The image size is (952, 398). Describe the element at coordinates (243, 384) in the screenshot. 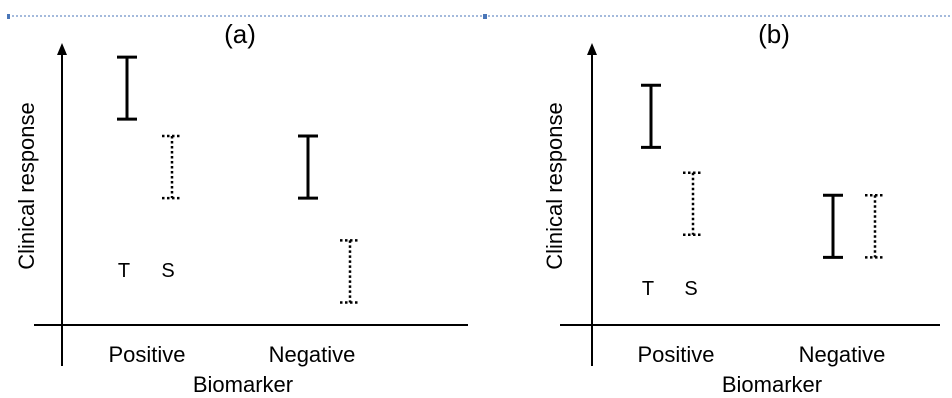

I see `panel-a-x-axis-label: Biomarker` at that location.